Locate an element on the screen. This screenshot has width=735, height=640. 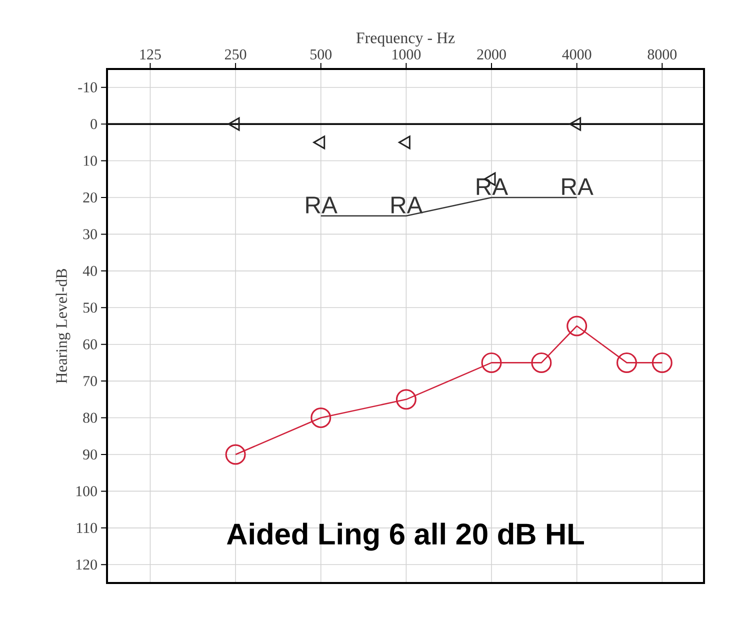
y-tick-label: 90 is located at coordinates (90, 454).